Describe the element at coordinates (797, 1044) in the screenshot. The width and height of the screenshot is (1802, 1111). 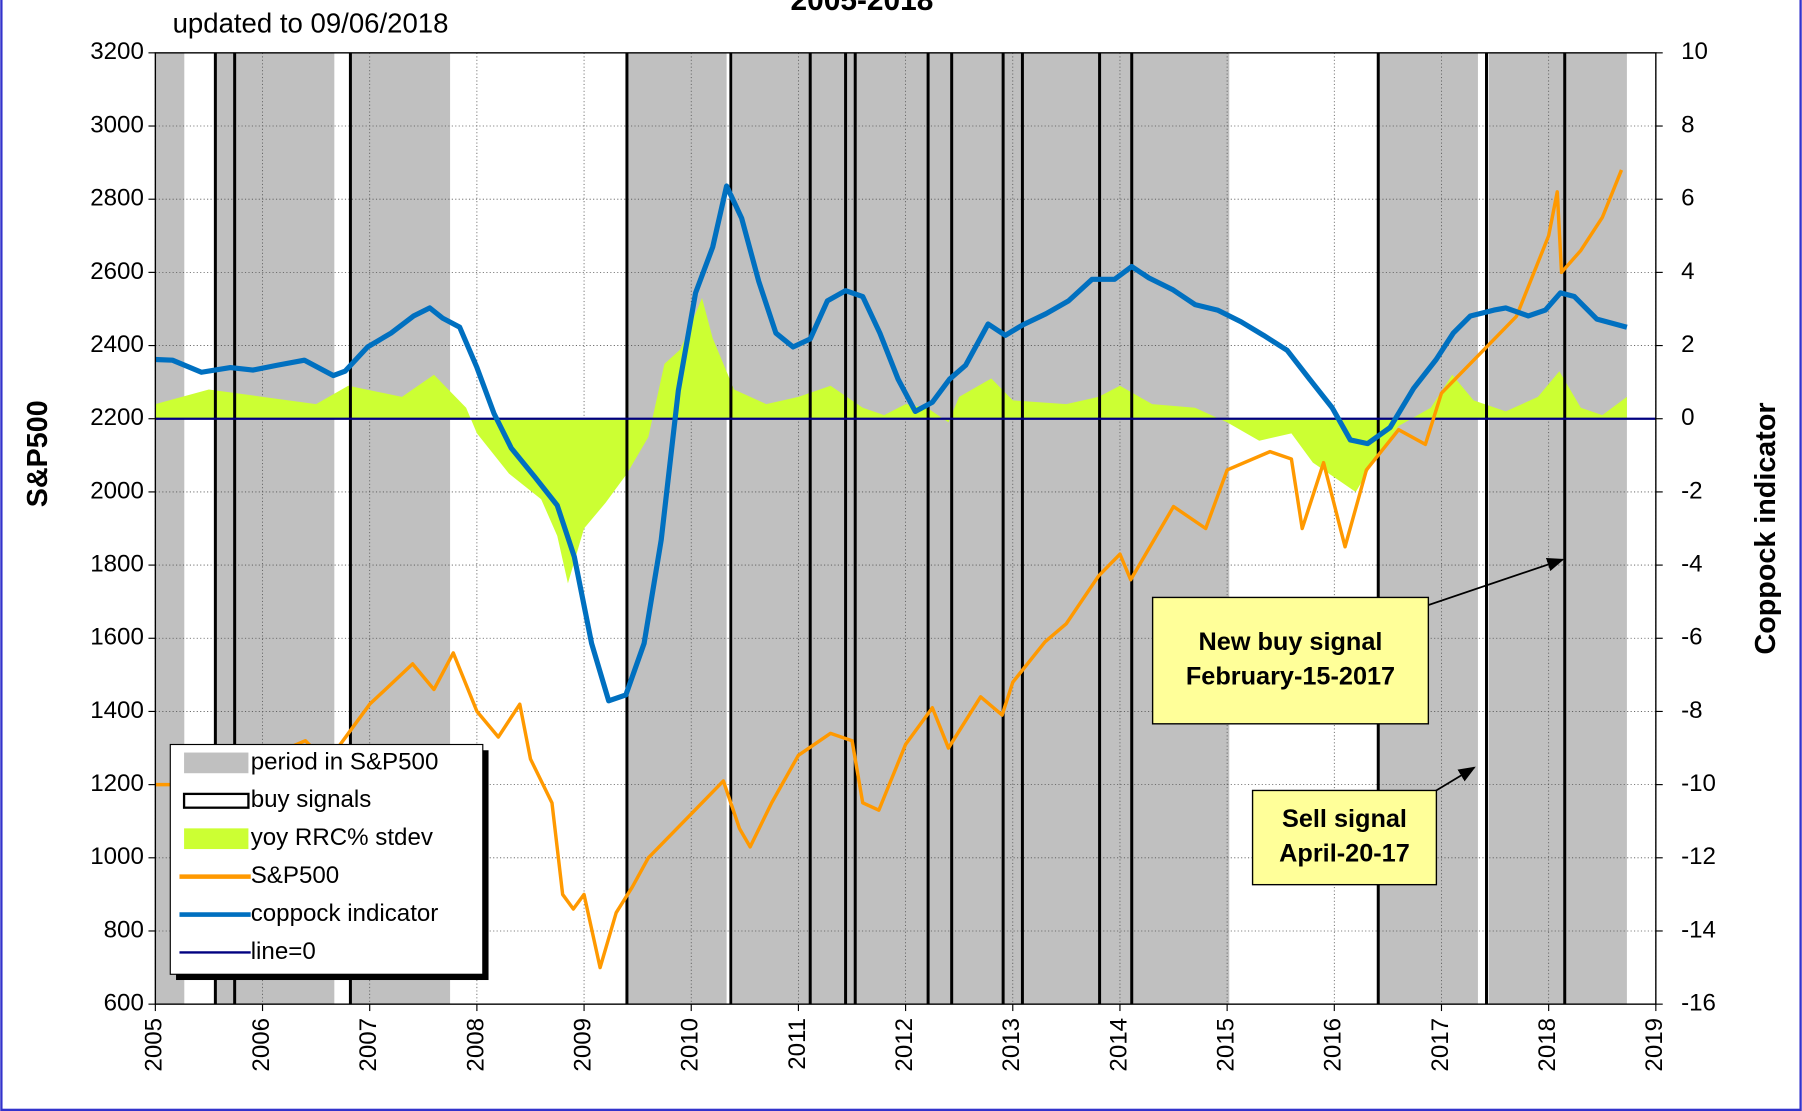
I see `x-tick-label: 2011` at that location.